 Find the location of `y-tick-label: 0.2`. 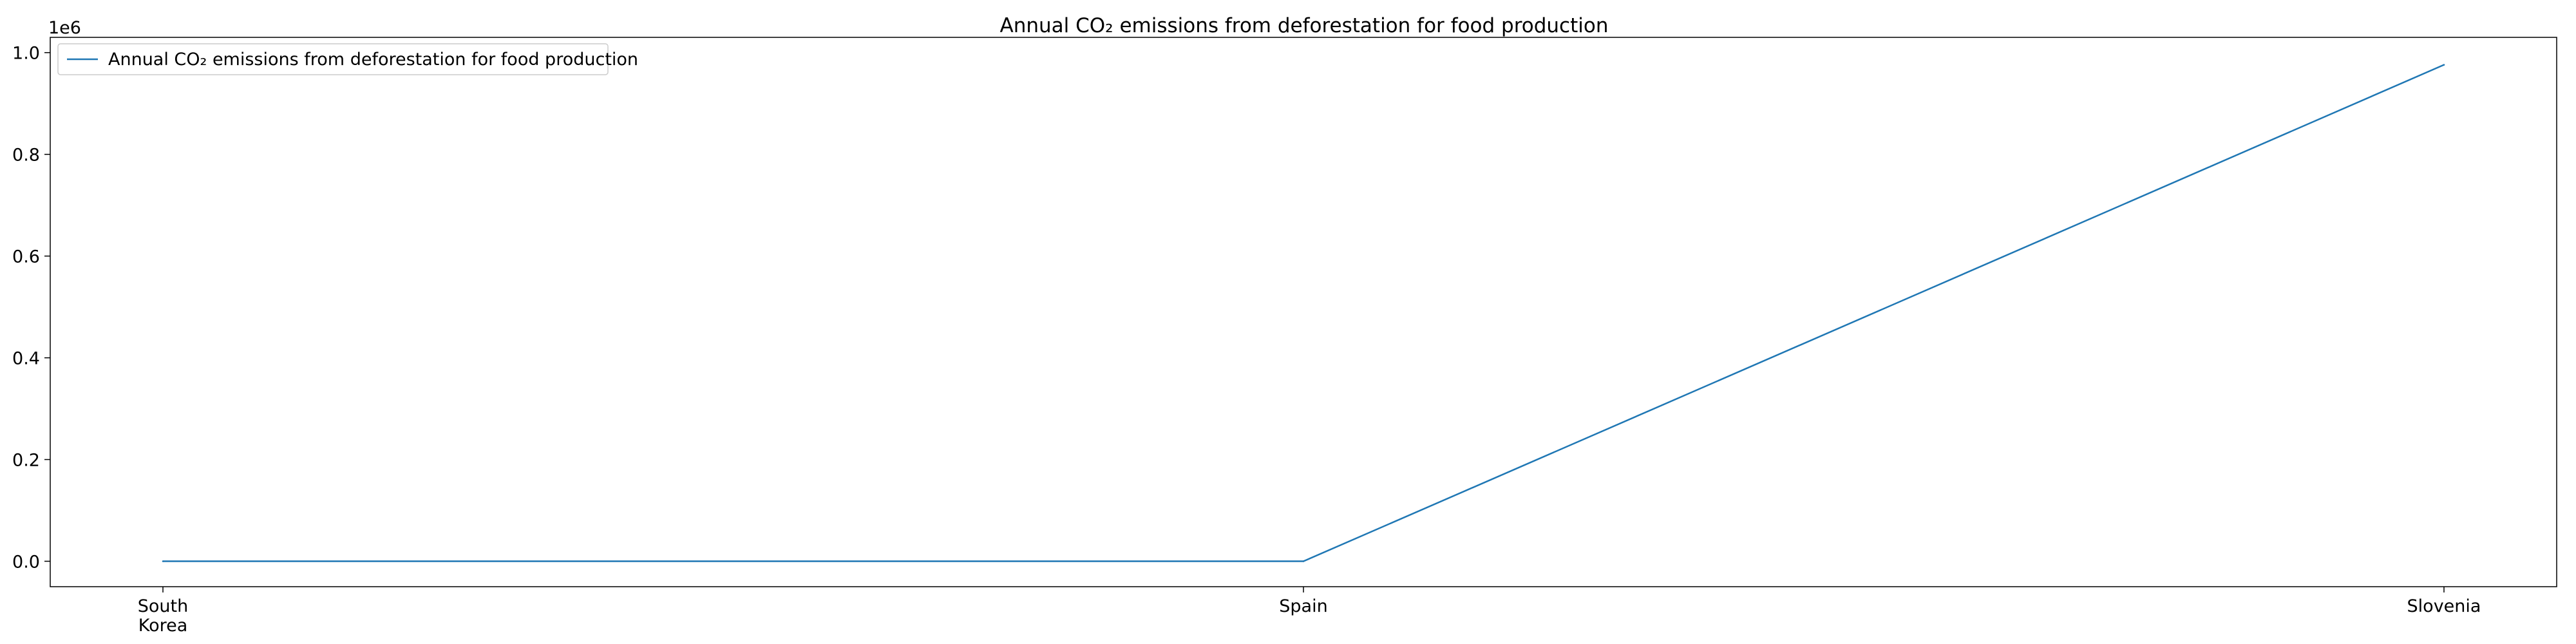

y-tick-label: 0.2 is located at coordinates (26, 461).